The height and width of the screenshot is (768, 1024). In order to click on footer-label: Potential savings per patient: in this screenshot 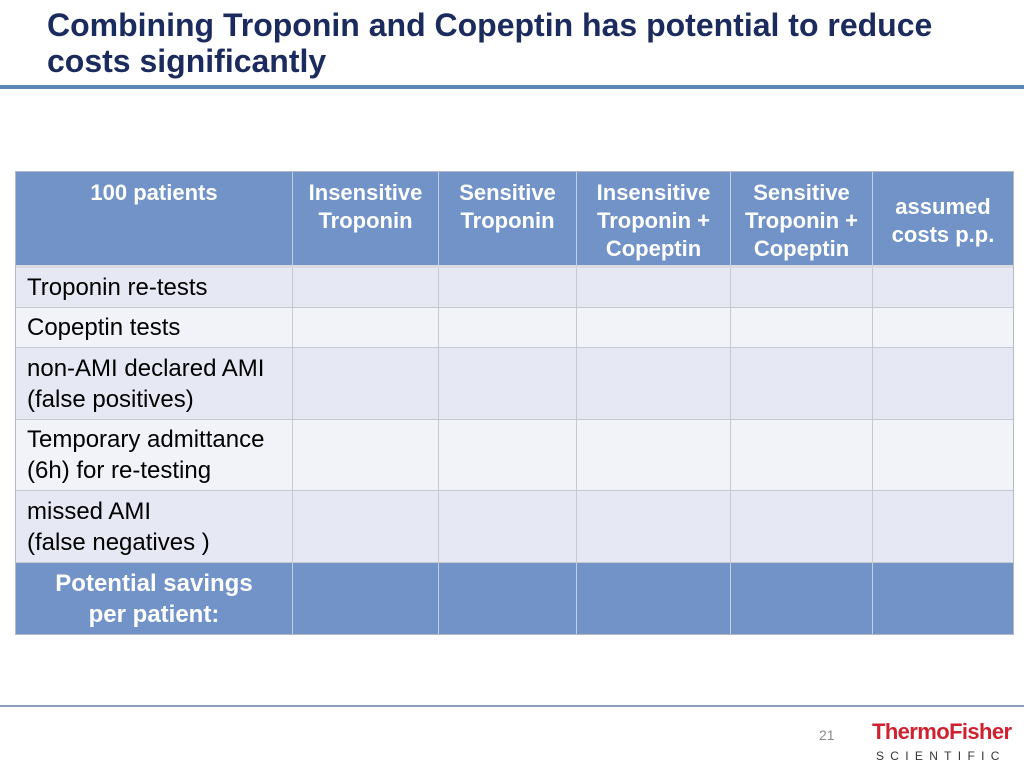, I will do `click(154, 598)`.